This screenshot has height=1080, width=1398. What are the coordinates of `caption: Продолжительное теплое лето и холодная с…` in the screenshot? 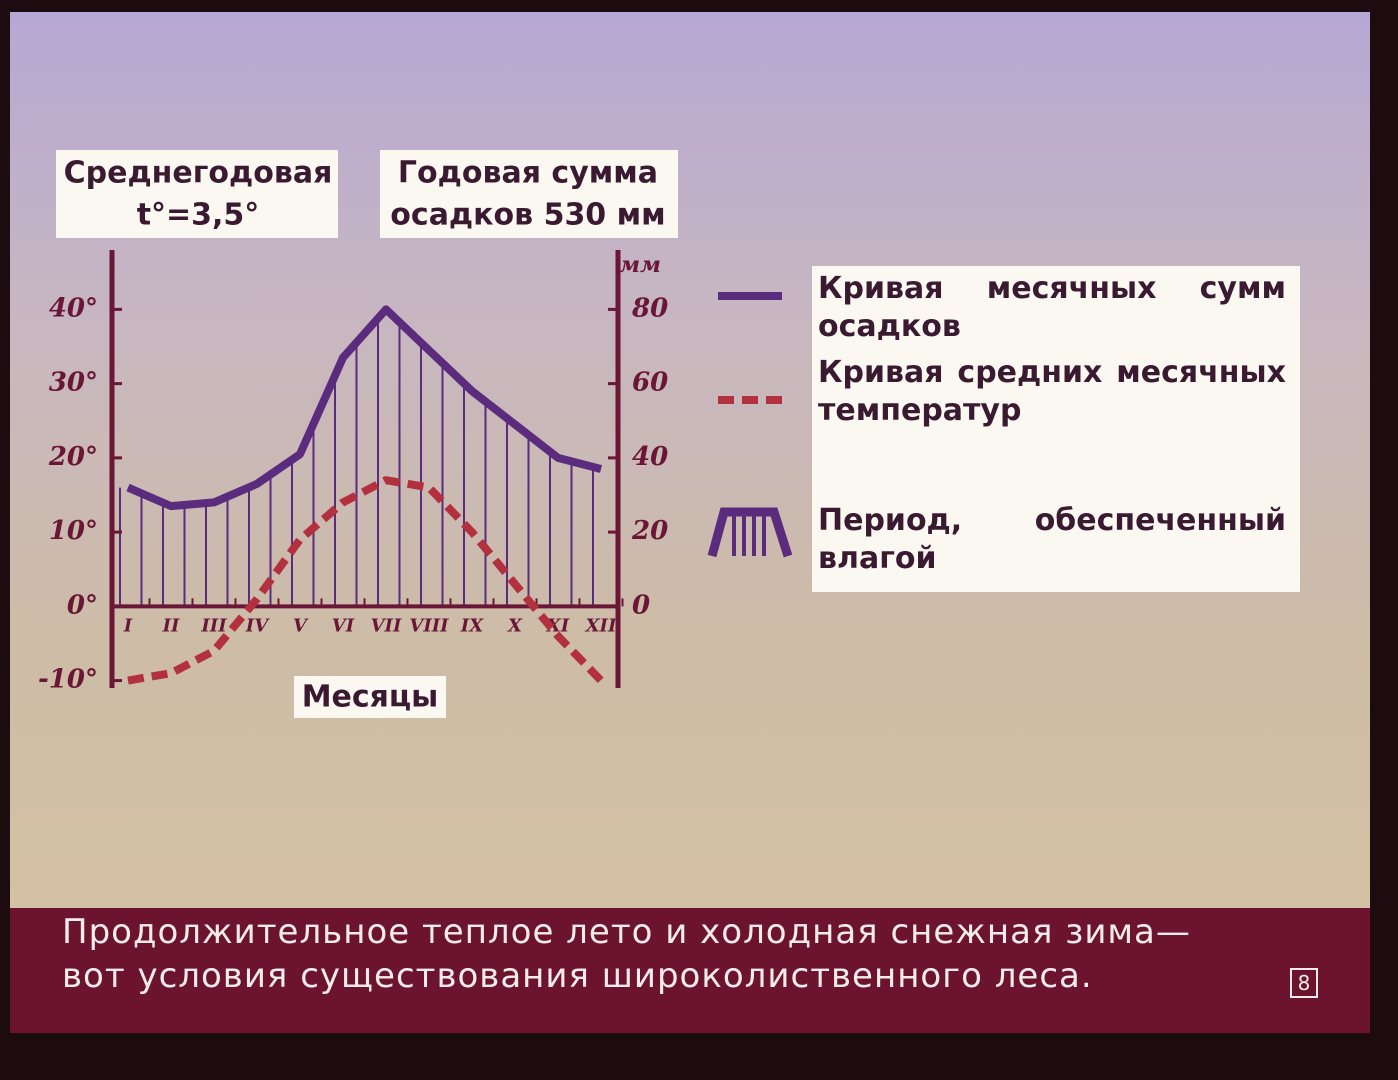 It's located at (626, 954).